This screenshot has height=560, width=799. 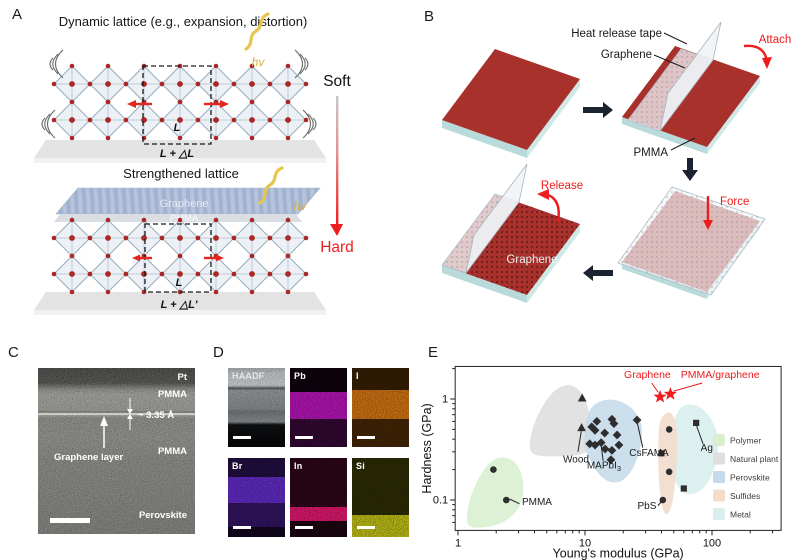 What do you see at coordinates (248, 376) in the screenshot?
I see `map-label: HAADF` at bounding box center [248, 376].